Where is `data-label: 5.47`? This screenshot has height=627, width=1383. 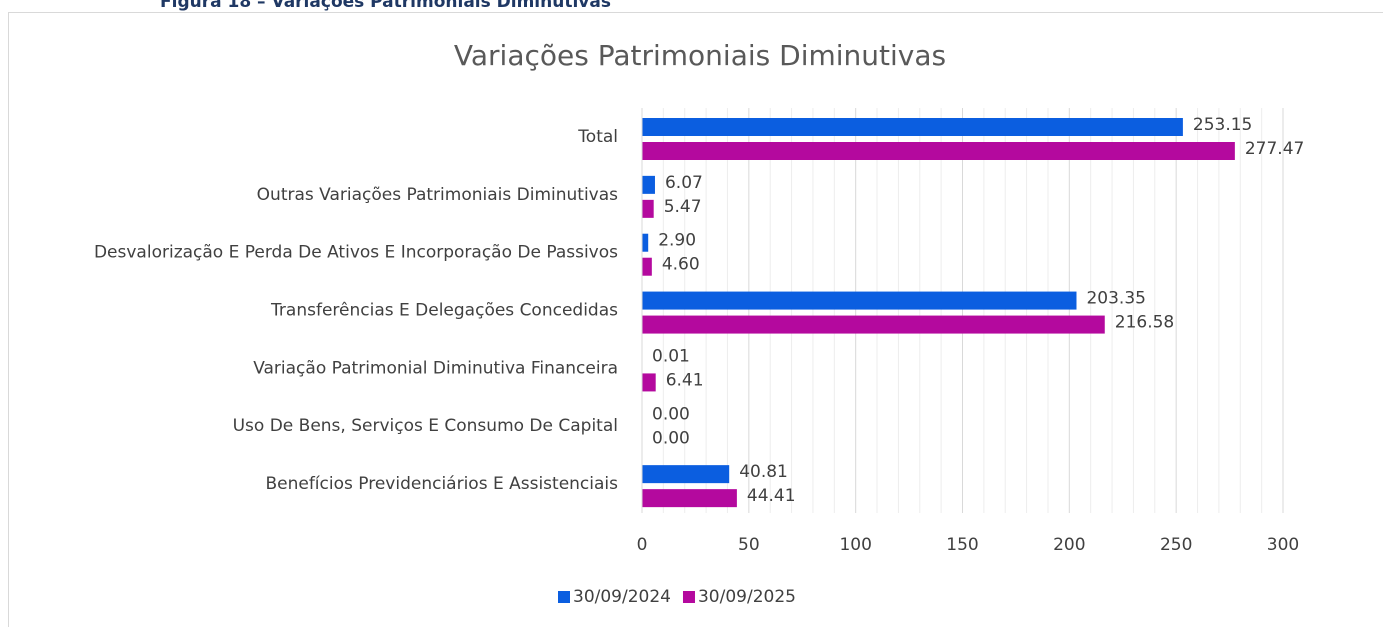 data-label: 5.47 is located at coordinates (683, 207).